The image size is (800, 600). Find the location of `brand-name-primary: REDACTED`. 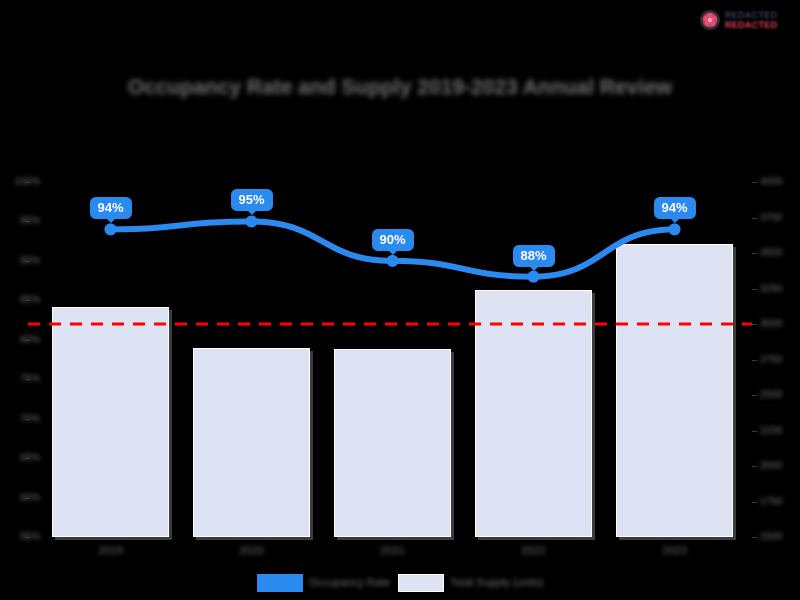

brand-name-primary: REDACTED is located at coordinates (751, 14).